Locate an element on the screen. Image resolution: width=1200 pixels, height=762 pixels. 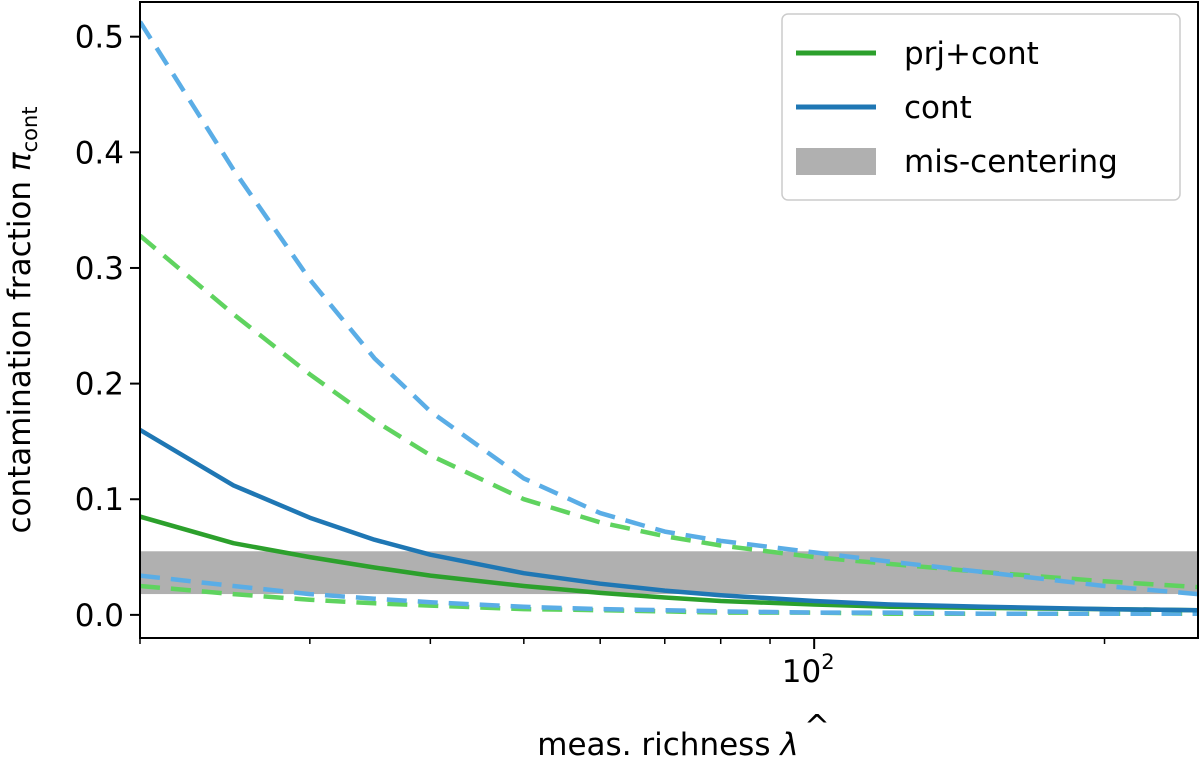
legend-label-cont: cont is located at coordinates (938, 108).